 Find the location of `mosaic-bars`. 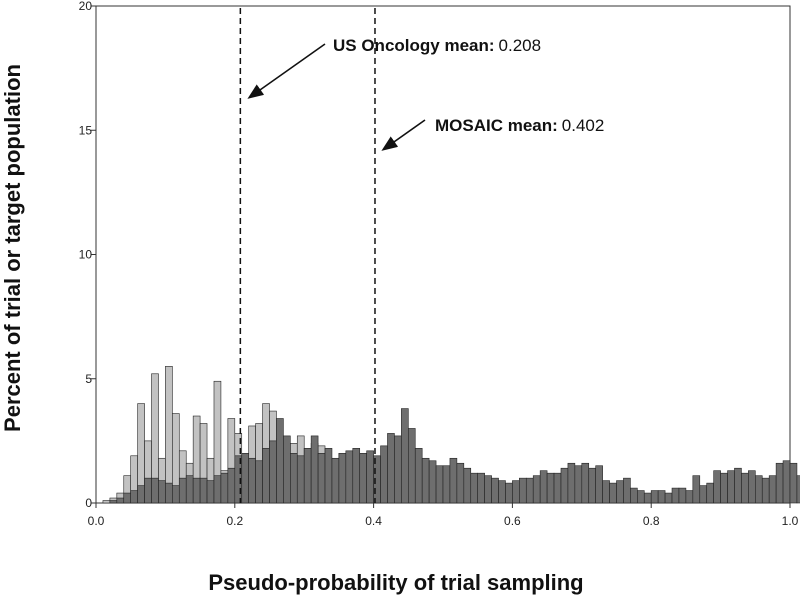

mosaic-bars is located at coordinates (454, 456).